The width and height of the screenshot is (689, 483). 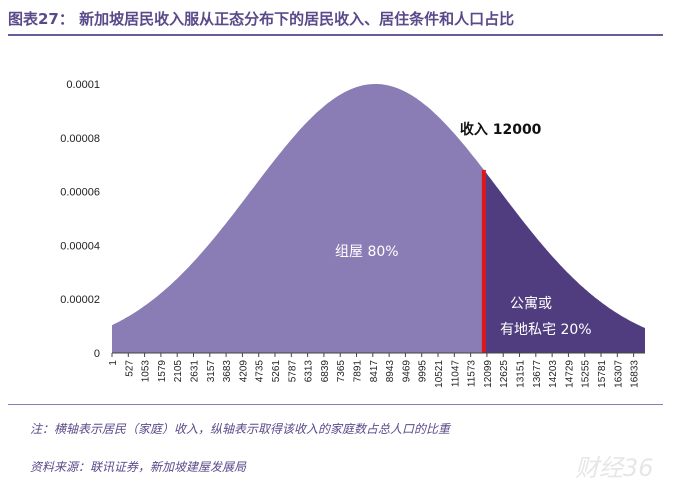 What do you see at coordinates (455, 374) in the screenshot?
I see `x-tick-label: 11047` at bounding box center [455, 374].